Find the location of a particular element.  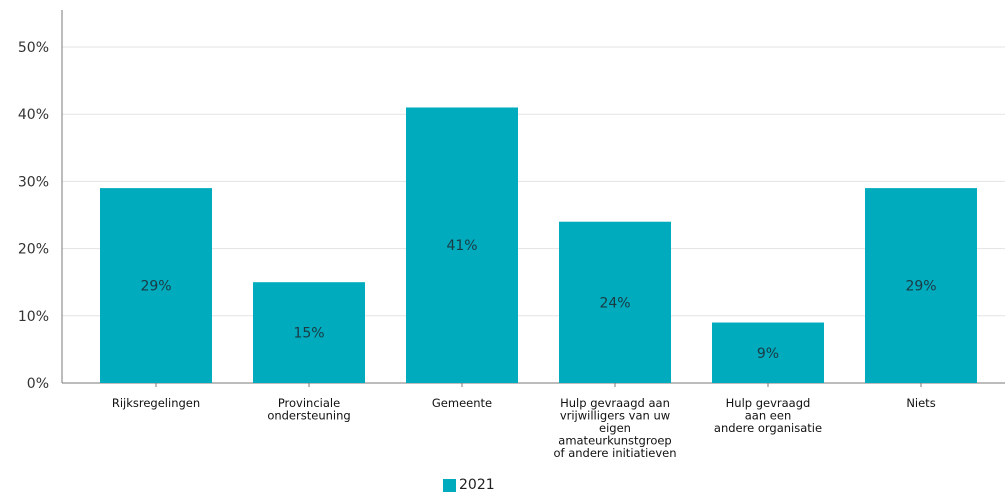

x-category-label-line: aan een is located at coordinates (768, 416).